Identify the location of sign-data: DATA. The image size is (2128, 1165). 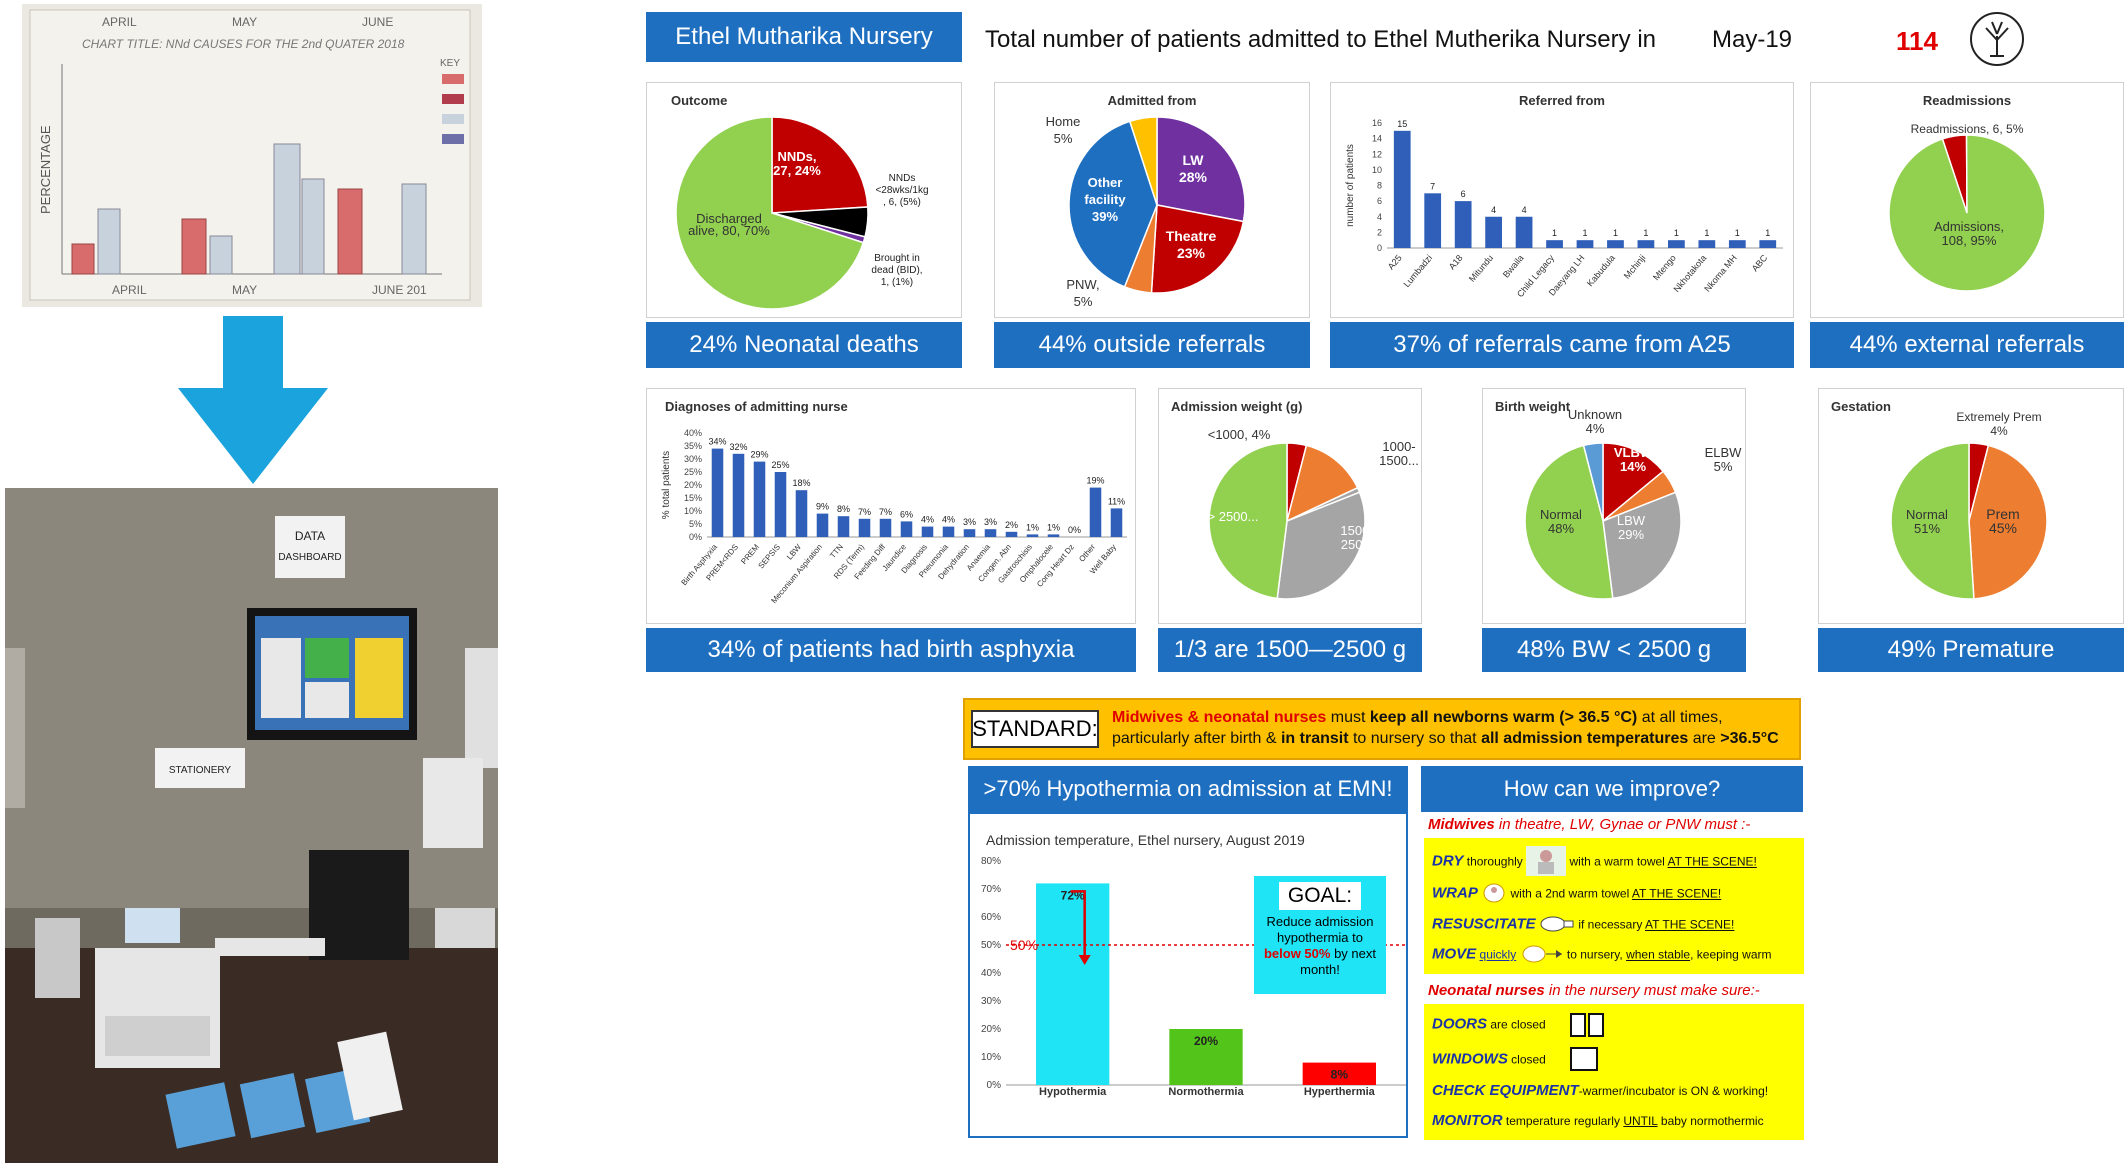
(310, 536).